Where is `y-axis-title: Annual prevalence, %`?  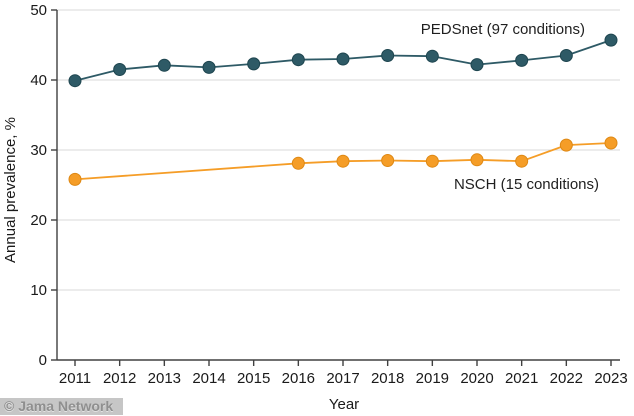 y-axis-title: Annual prevalence, % is located at coordinates (10, 190).